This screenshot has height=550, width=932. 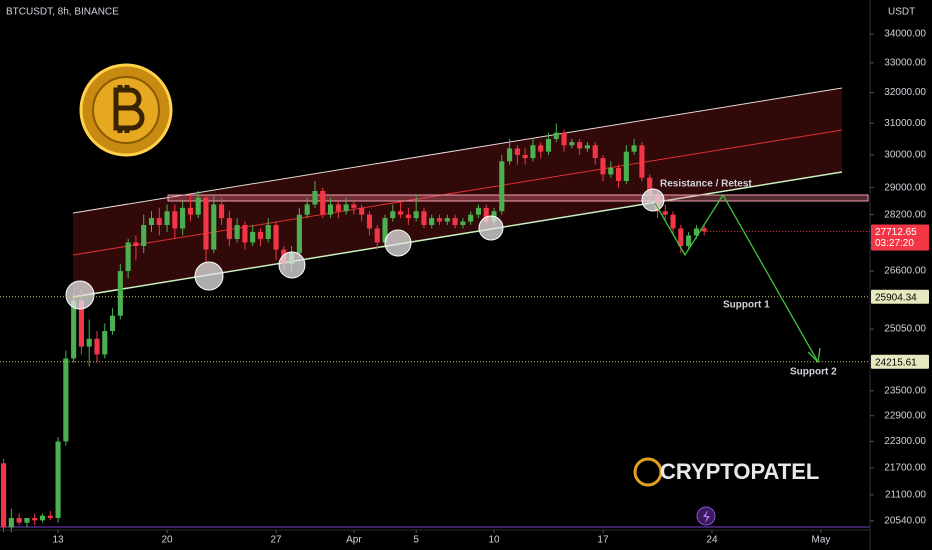 What do you see at coordinates (518, 198) in the screenshot?
I see `resistance-zone` at bounding box center [518, 198].